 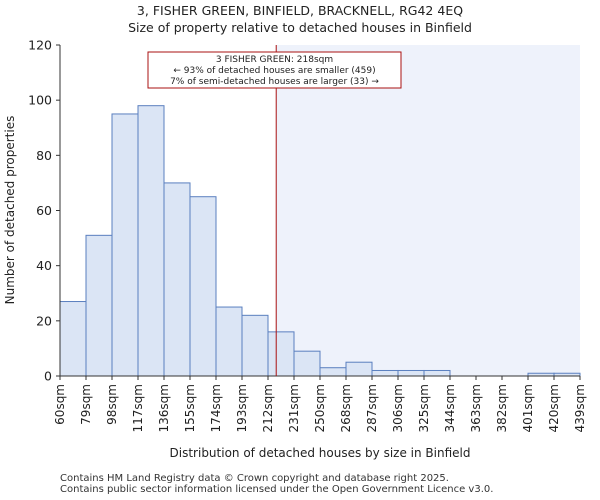 What do you see at coordinates (528, 408) in the screenshot?
I see `x-tick-label: 401sqm` at bounding box center [528, 408].